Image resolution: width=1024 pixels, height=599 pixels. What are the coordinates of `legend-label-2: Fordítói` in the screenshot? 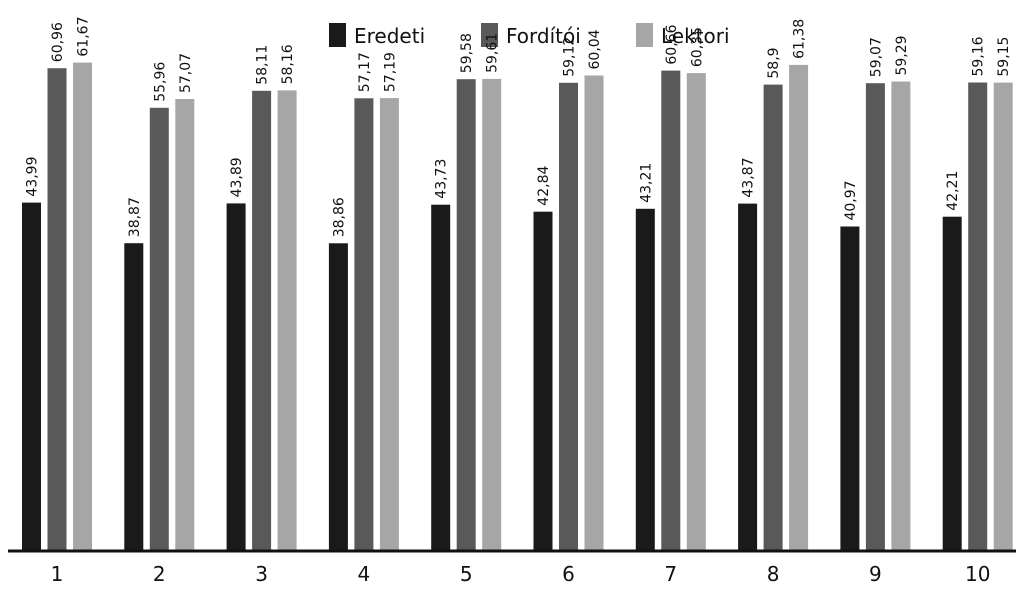 It's located at (543, 36).